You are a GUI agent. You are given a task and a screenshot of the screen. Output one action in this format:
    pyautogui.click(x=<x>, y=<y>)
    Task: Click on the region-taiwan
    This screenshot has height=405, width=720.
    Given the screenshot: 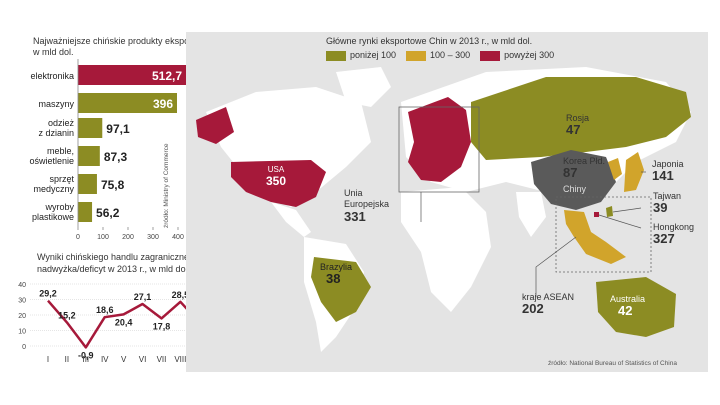 What is the action you would take?
    pyautogui.click(x=609, y=211)
    